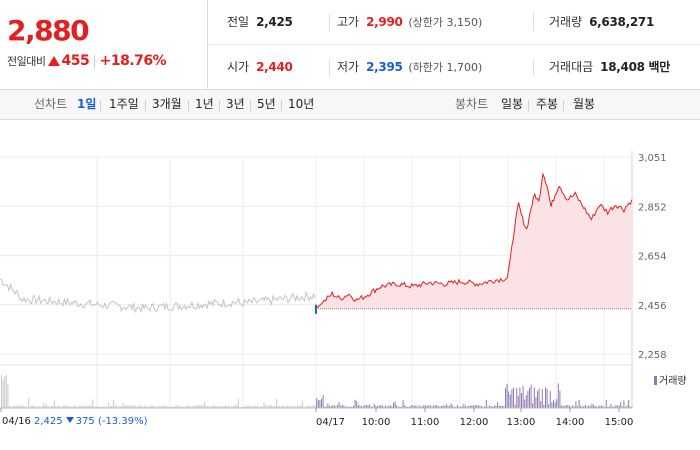 The width and height of the screenshot is (700, 450). What do you see at coordinates (584, 104) in the screenshot?
I see `tab-monthly-candle: 월봉` at bounding box center [584, 104].